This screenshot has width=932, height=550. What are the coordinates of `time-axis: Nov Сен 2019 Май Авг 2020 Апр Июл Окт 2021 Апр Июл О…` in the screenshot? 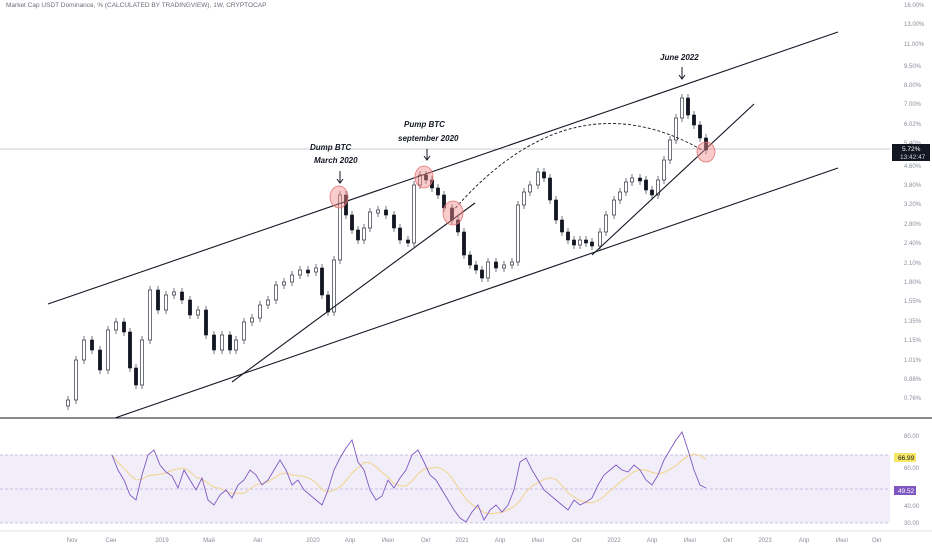 It's located at (475, 540).